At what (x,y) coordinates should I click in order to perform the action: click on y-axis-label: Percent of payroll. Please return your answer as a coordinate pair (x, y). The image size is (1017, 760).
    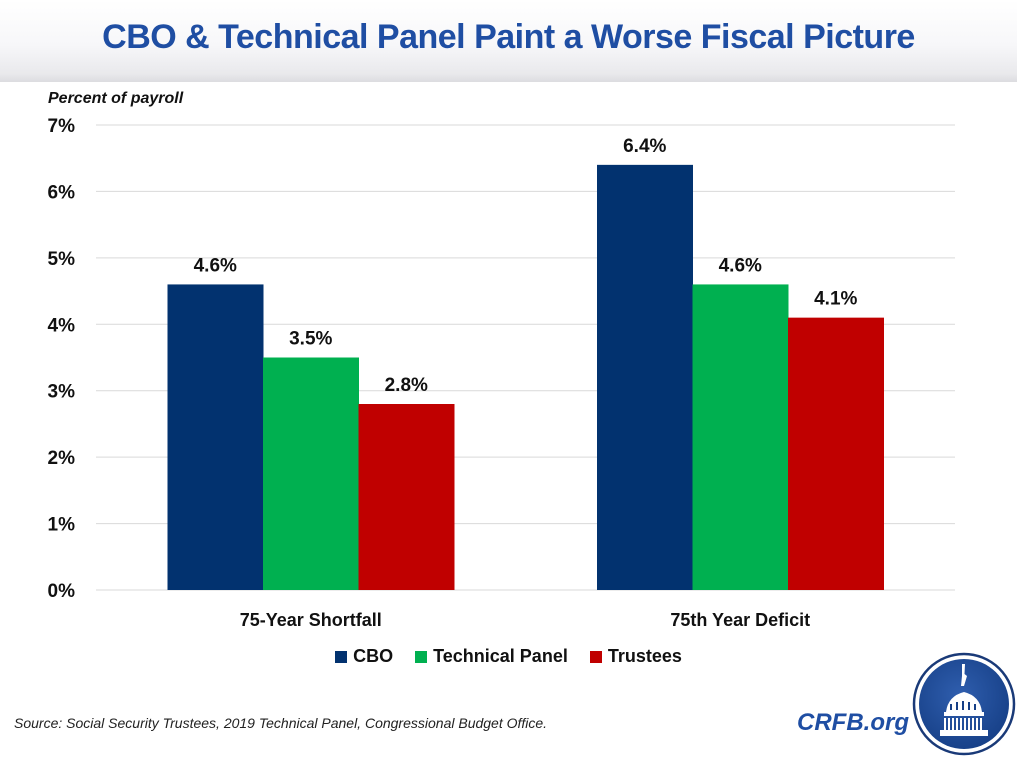
    Looking at the image, I should click on (116, 98).